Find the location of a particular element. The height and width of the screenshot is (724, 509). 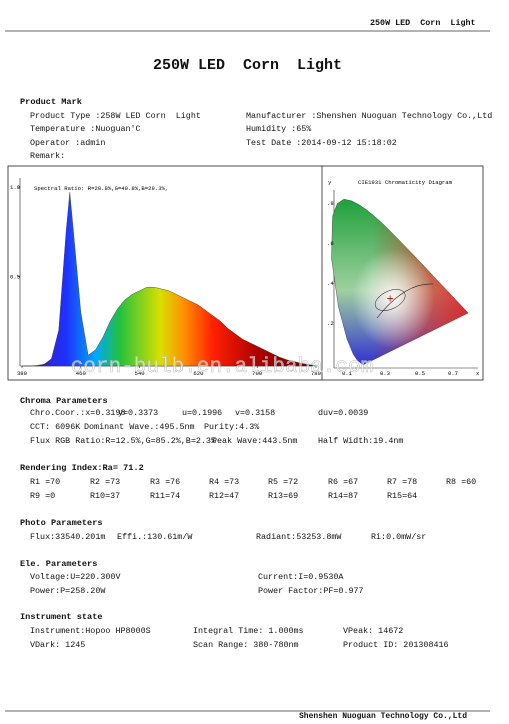

param-field: R1 =70 is located at coordinates (45, 482).